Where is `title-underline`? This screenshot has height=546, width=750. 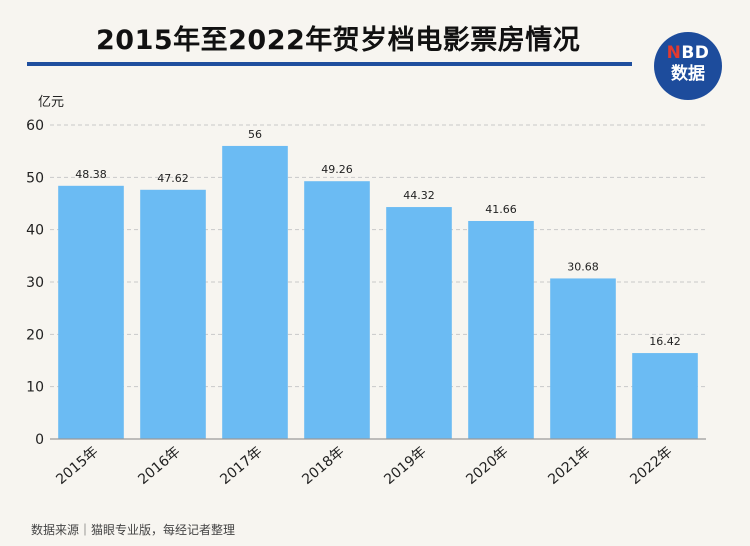 title-underline is located at coordinates (329, 64).